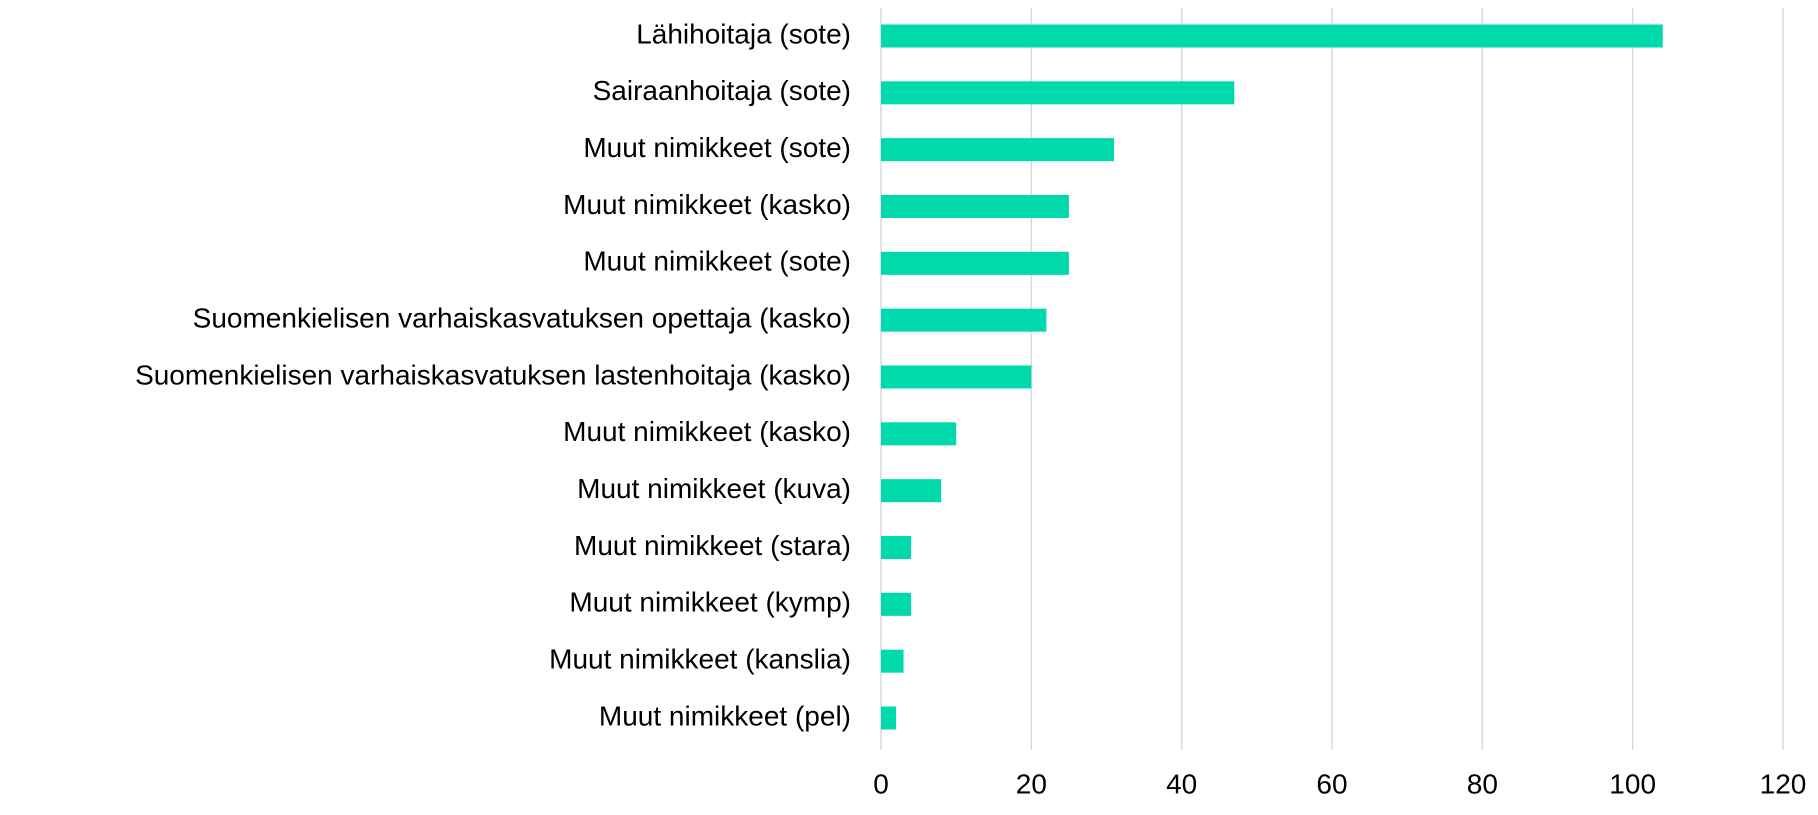  Describe the element at coordinates (1482, 783) in the screenshot. I see `x-tick-label: 80` at that location.